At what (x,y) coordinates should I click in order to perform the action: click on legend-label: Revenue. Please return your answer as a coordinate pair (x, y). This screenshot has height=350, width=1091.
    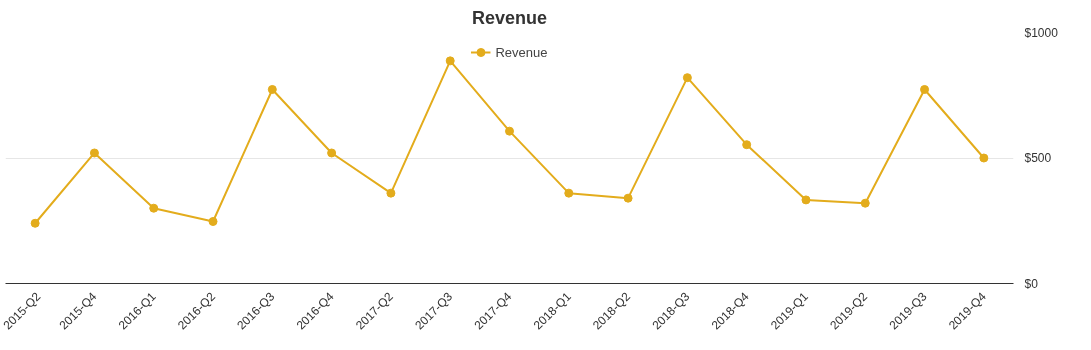
    Looking at the image, I should click on (521, 52).